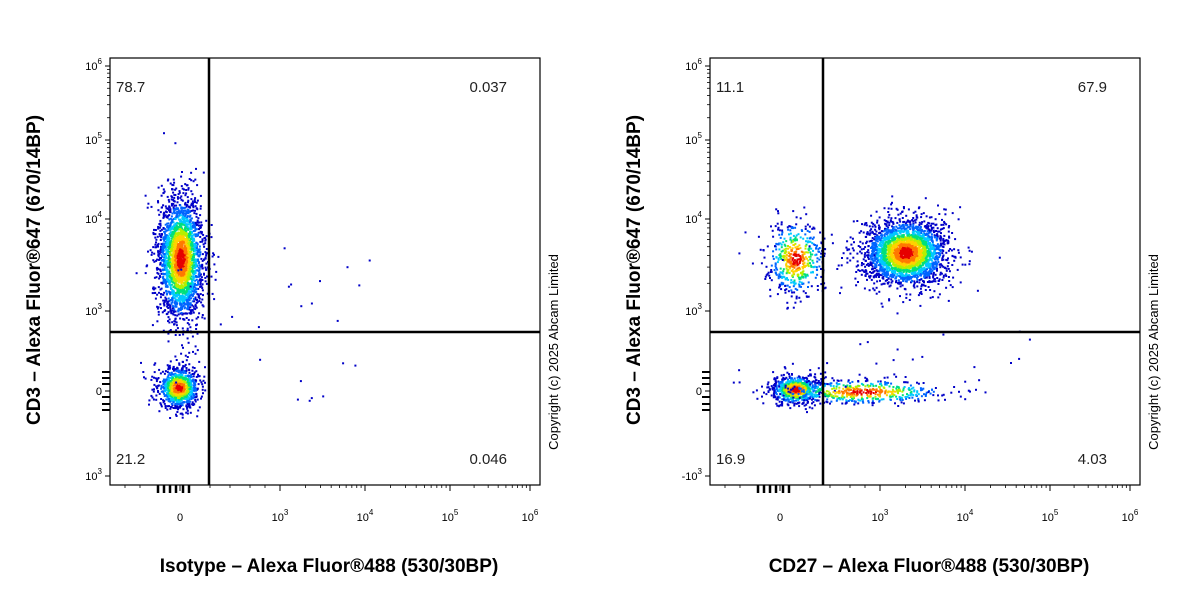 This screenshot has height=600, width=1200. I want to click on y-tick-exp: 5, so click(100, 135).